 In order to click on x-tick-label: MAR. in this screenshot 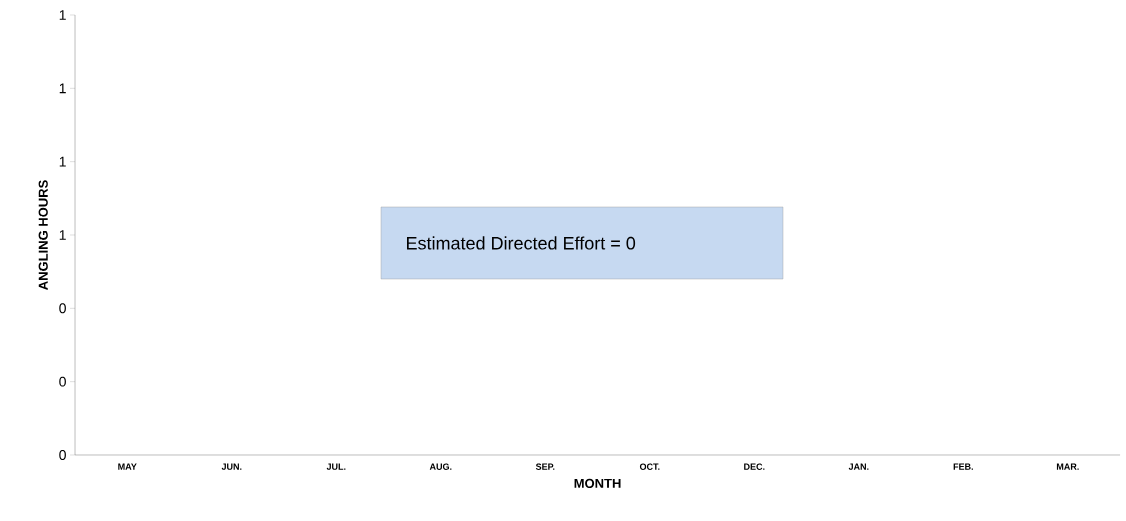, I will do `click(1067, 466)`.